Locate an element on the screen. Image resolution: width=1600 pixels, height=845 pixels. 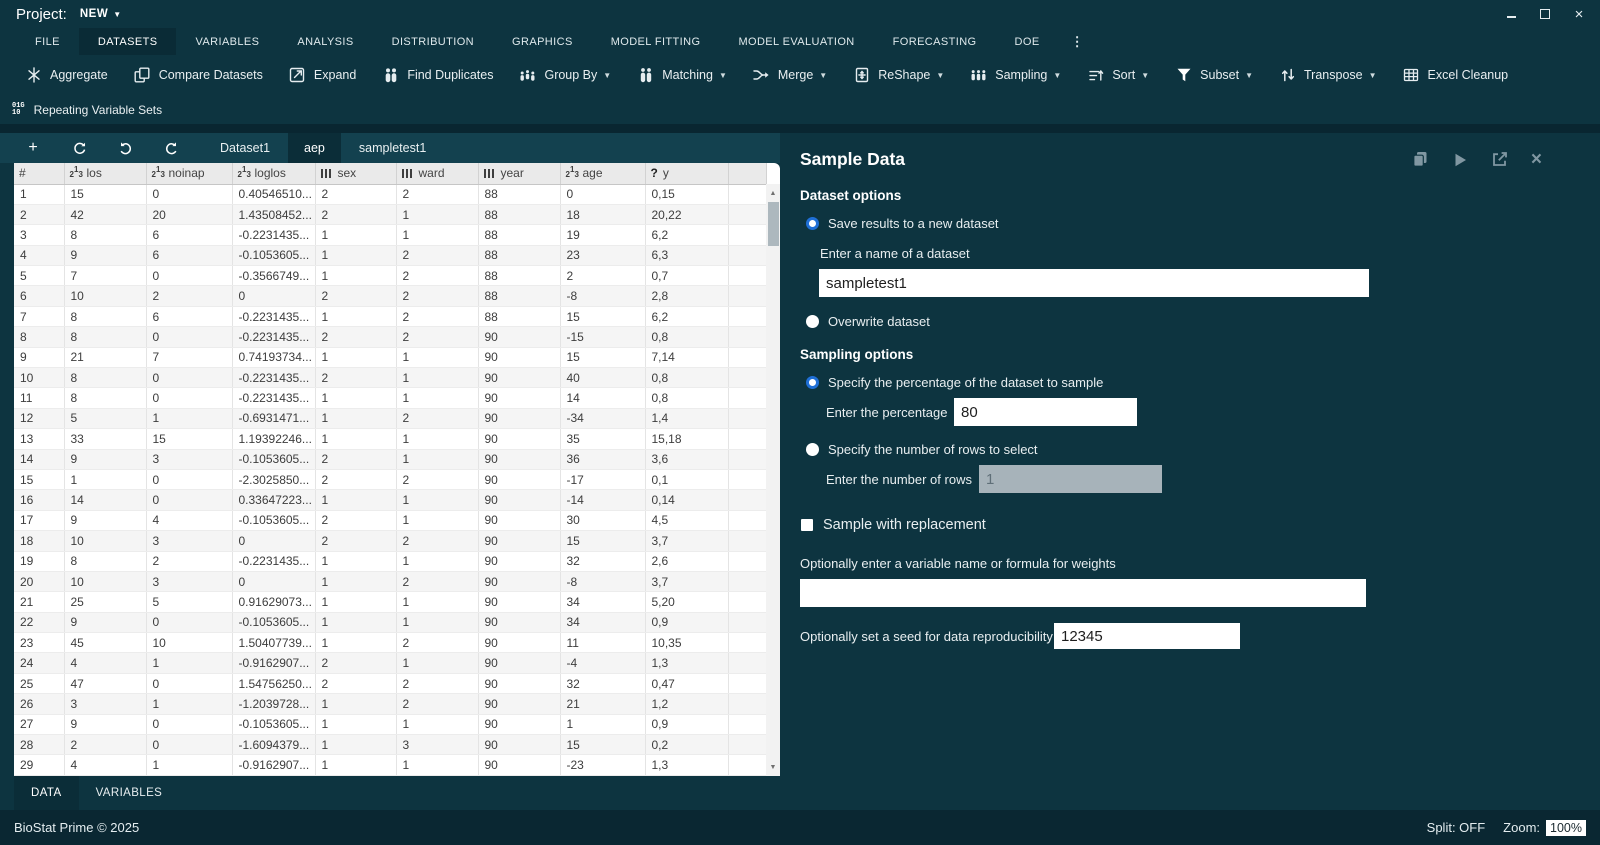
menu-distribution: DISTRIBUTION is located at coordinates (433, 41).